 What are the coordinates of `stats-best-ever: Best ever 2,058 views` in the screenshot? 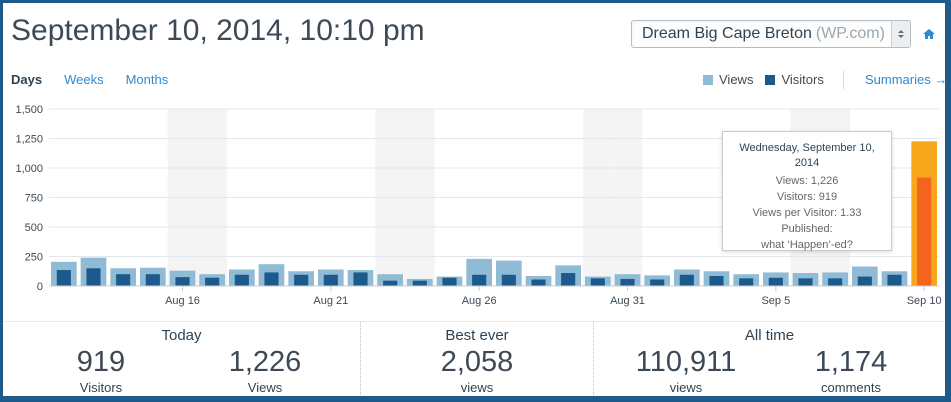 It's located at (477, 359).